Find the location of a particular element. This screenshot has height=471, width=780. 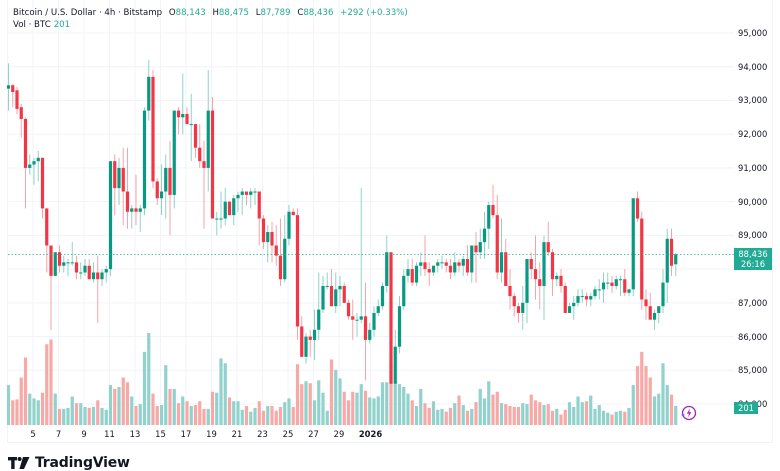

price-tick-label: 91,000 is located at coordinates (753, 167).